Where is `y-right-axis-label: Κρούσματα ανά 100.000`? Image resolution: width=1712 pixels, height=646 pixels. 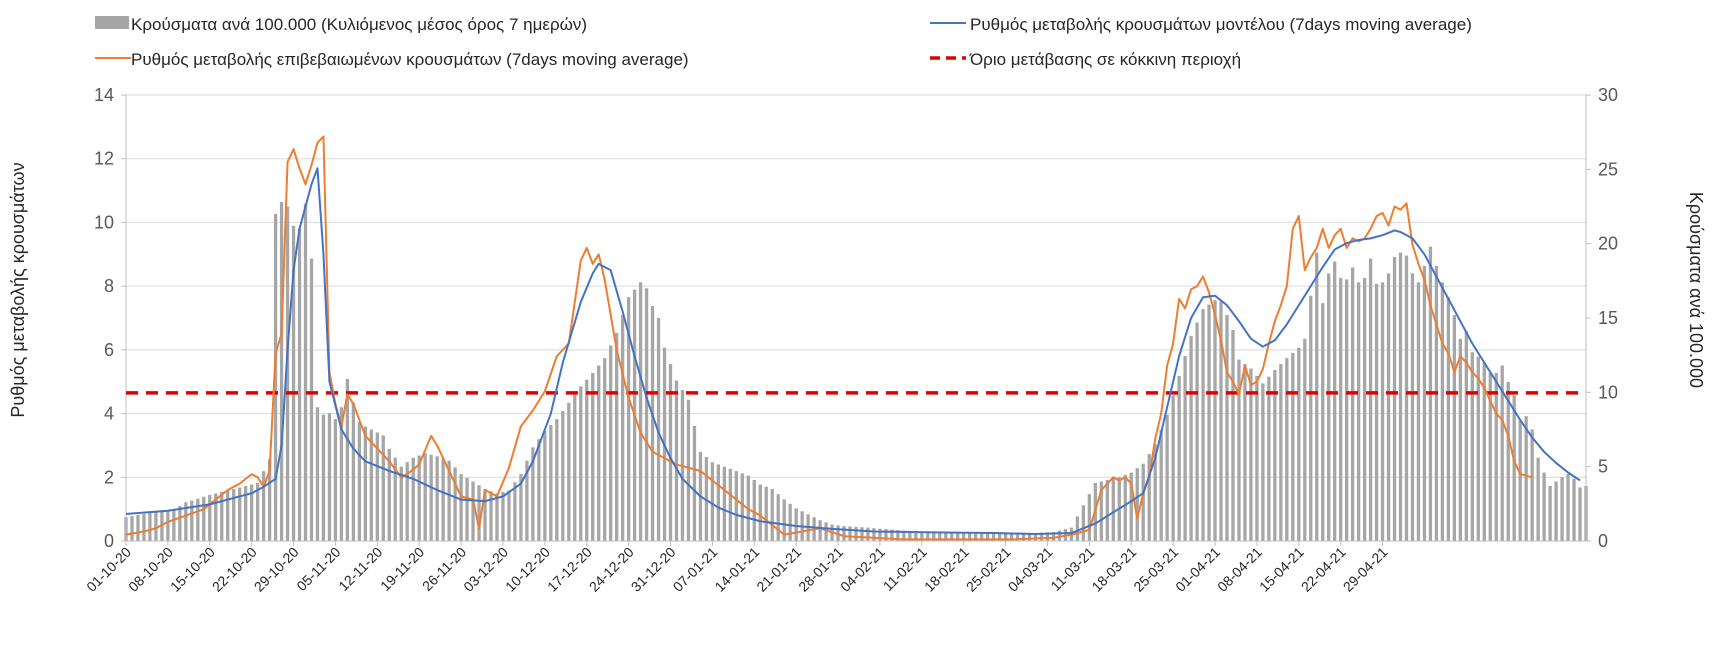
y-right-axis-label: Κρούσματα ανά 100.000 is located at coordinates (1696, 290).